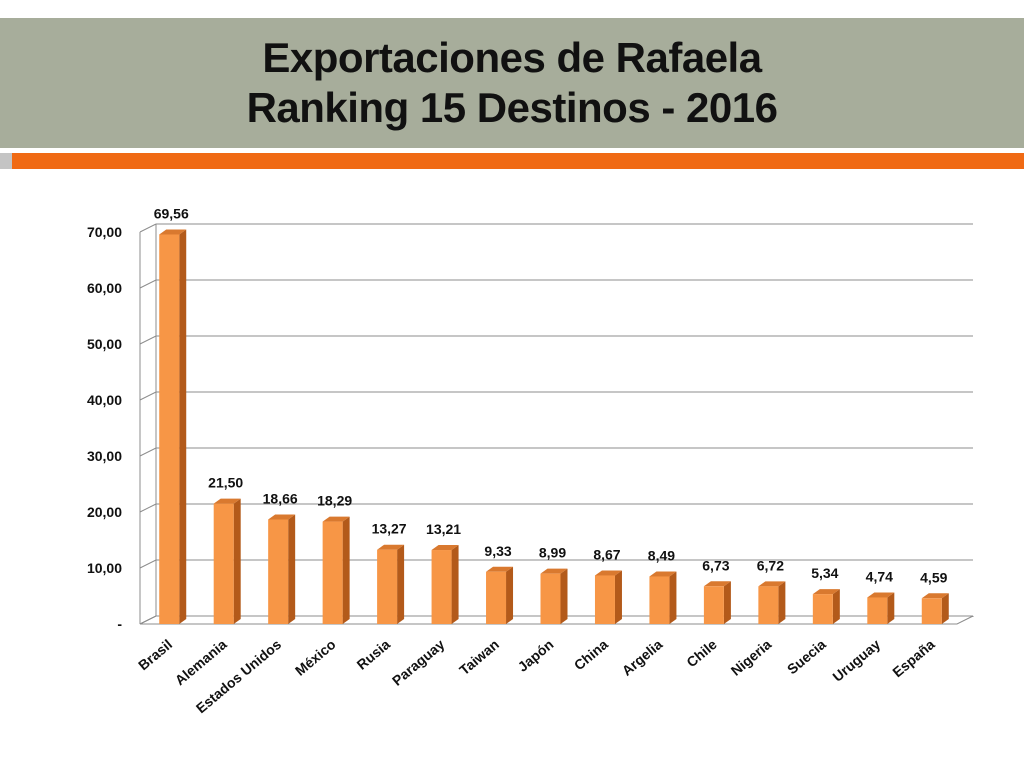 The width and height of the screenshot is (1024, 768). Describe the element at coordinates (770, 565) in the screenshot. I see `data-label: 6,72` at that location.